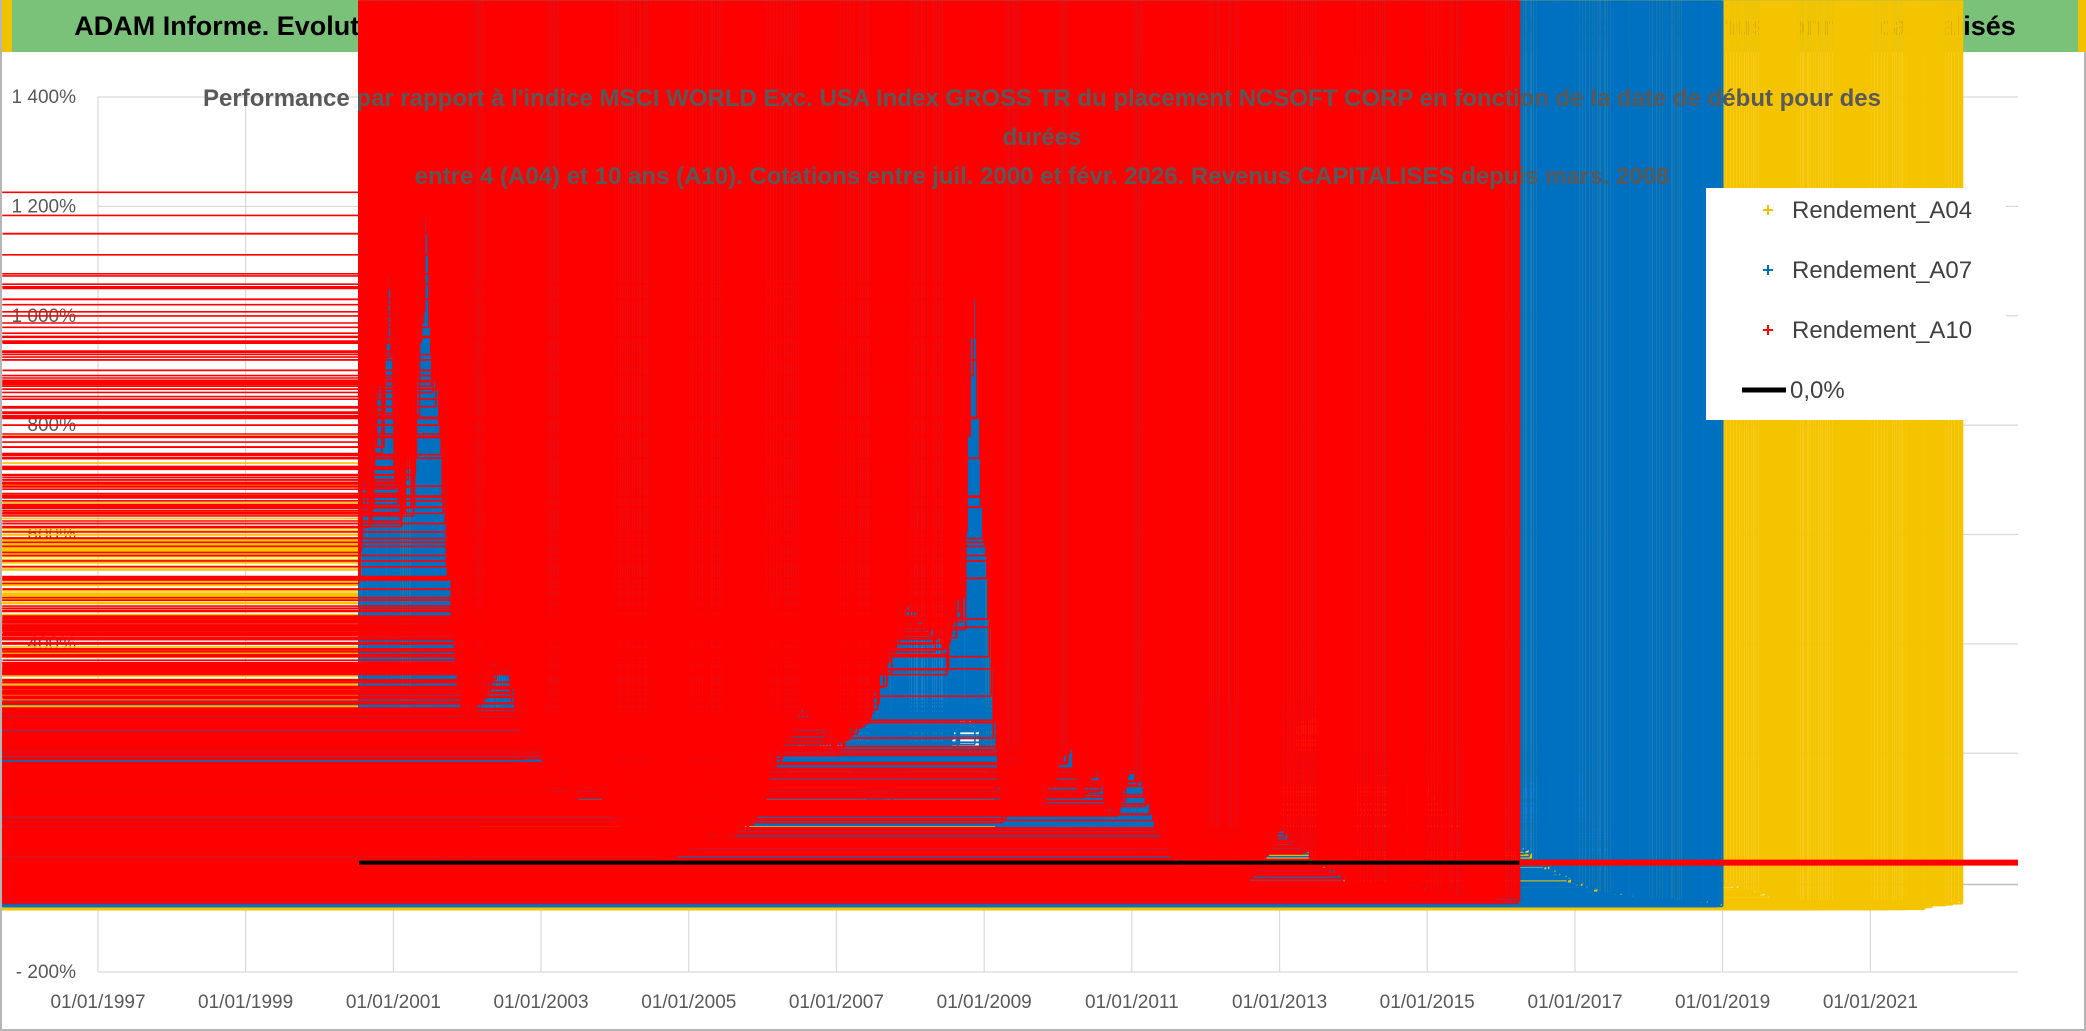 This screenshot has height=1031, width=2086. What do you see at coordinates (1817, 390) in the screenshot?
I see `legend-label: 0,0%` at bounding box center [1817, 390].